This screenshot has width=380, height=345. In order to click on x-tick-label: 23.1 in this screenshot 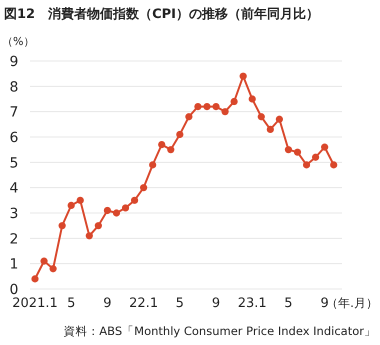, I will do `click(252, 303)`.